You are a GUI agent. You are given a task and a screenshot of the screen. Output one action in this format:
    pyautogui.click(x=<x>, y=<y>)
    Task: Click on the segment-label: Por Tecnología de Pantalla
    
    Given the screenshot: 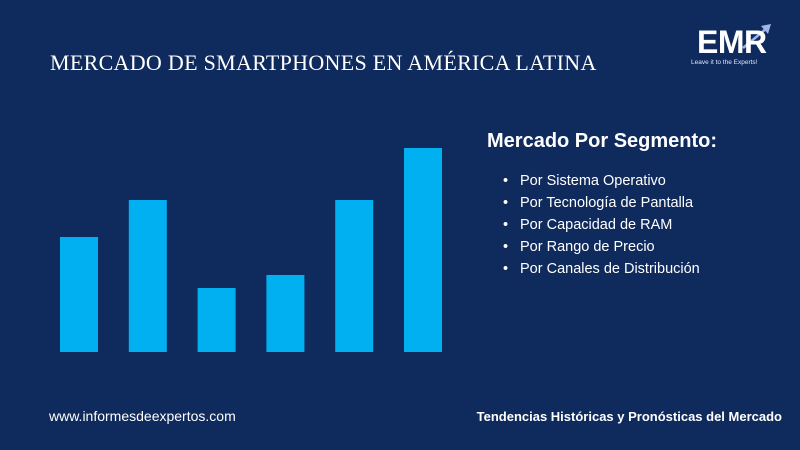 What is the action you would take?
    pyautogui.click(x=607, y=203)
    